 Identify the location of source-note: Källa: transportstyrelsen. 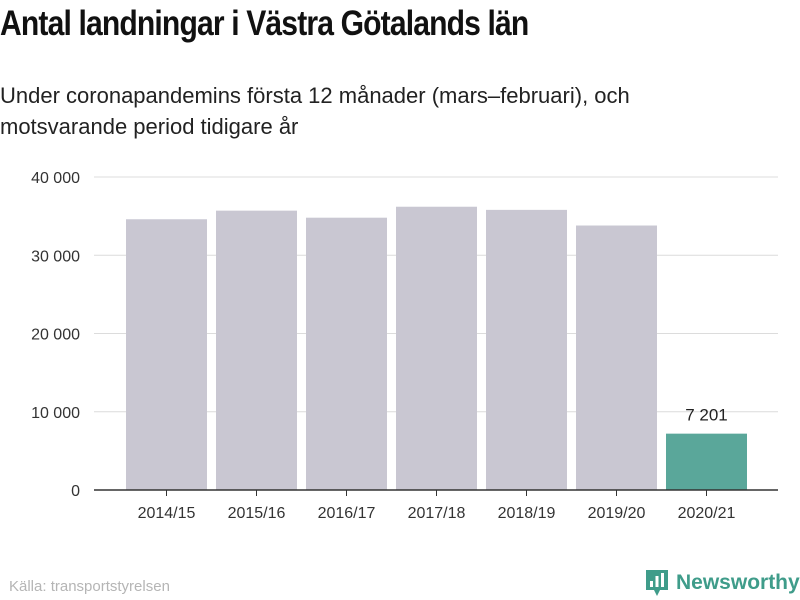
(89, 586).